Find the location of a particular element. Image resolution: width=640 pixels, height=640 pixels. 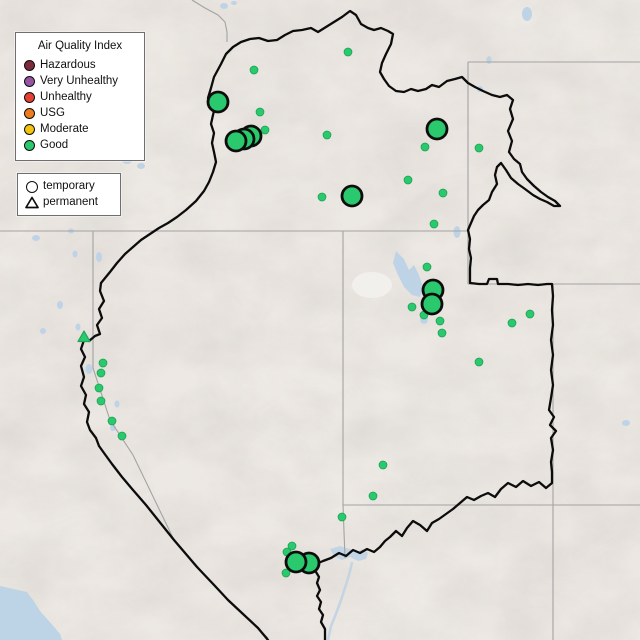

border-or-id is located at coordinates (209, 21).